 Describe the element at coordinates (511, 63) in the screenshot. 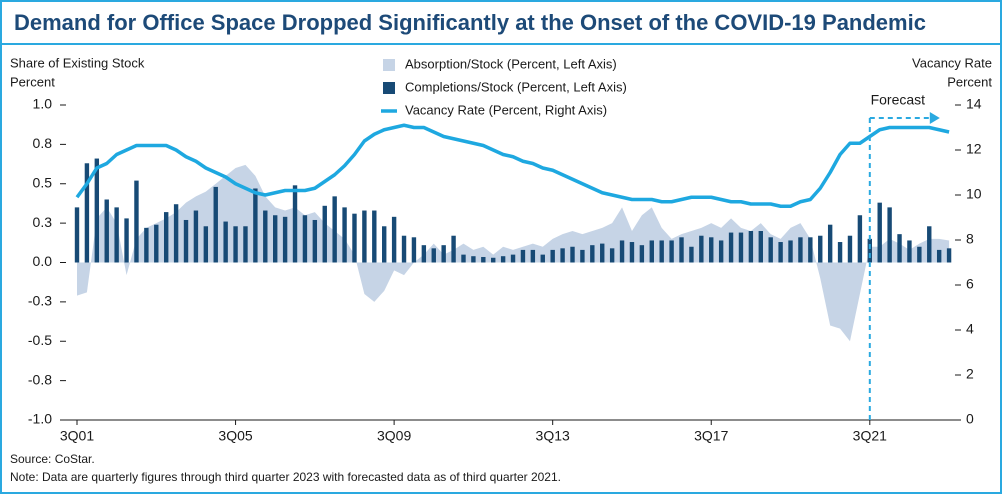

I see `legend-label: Absorption/Stock (Percent, Left Axis)` at that location.